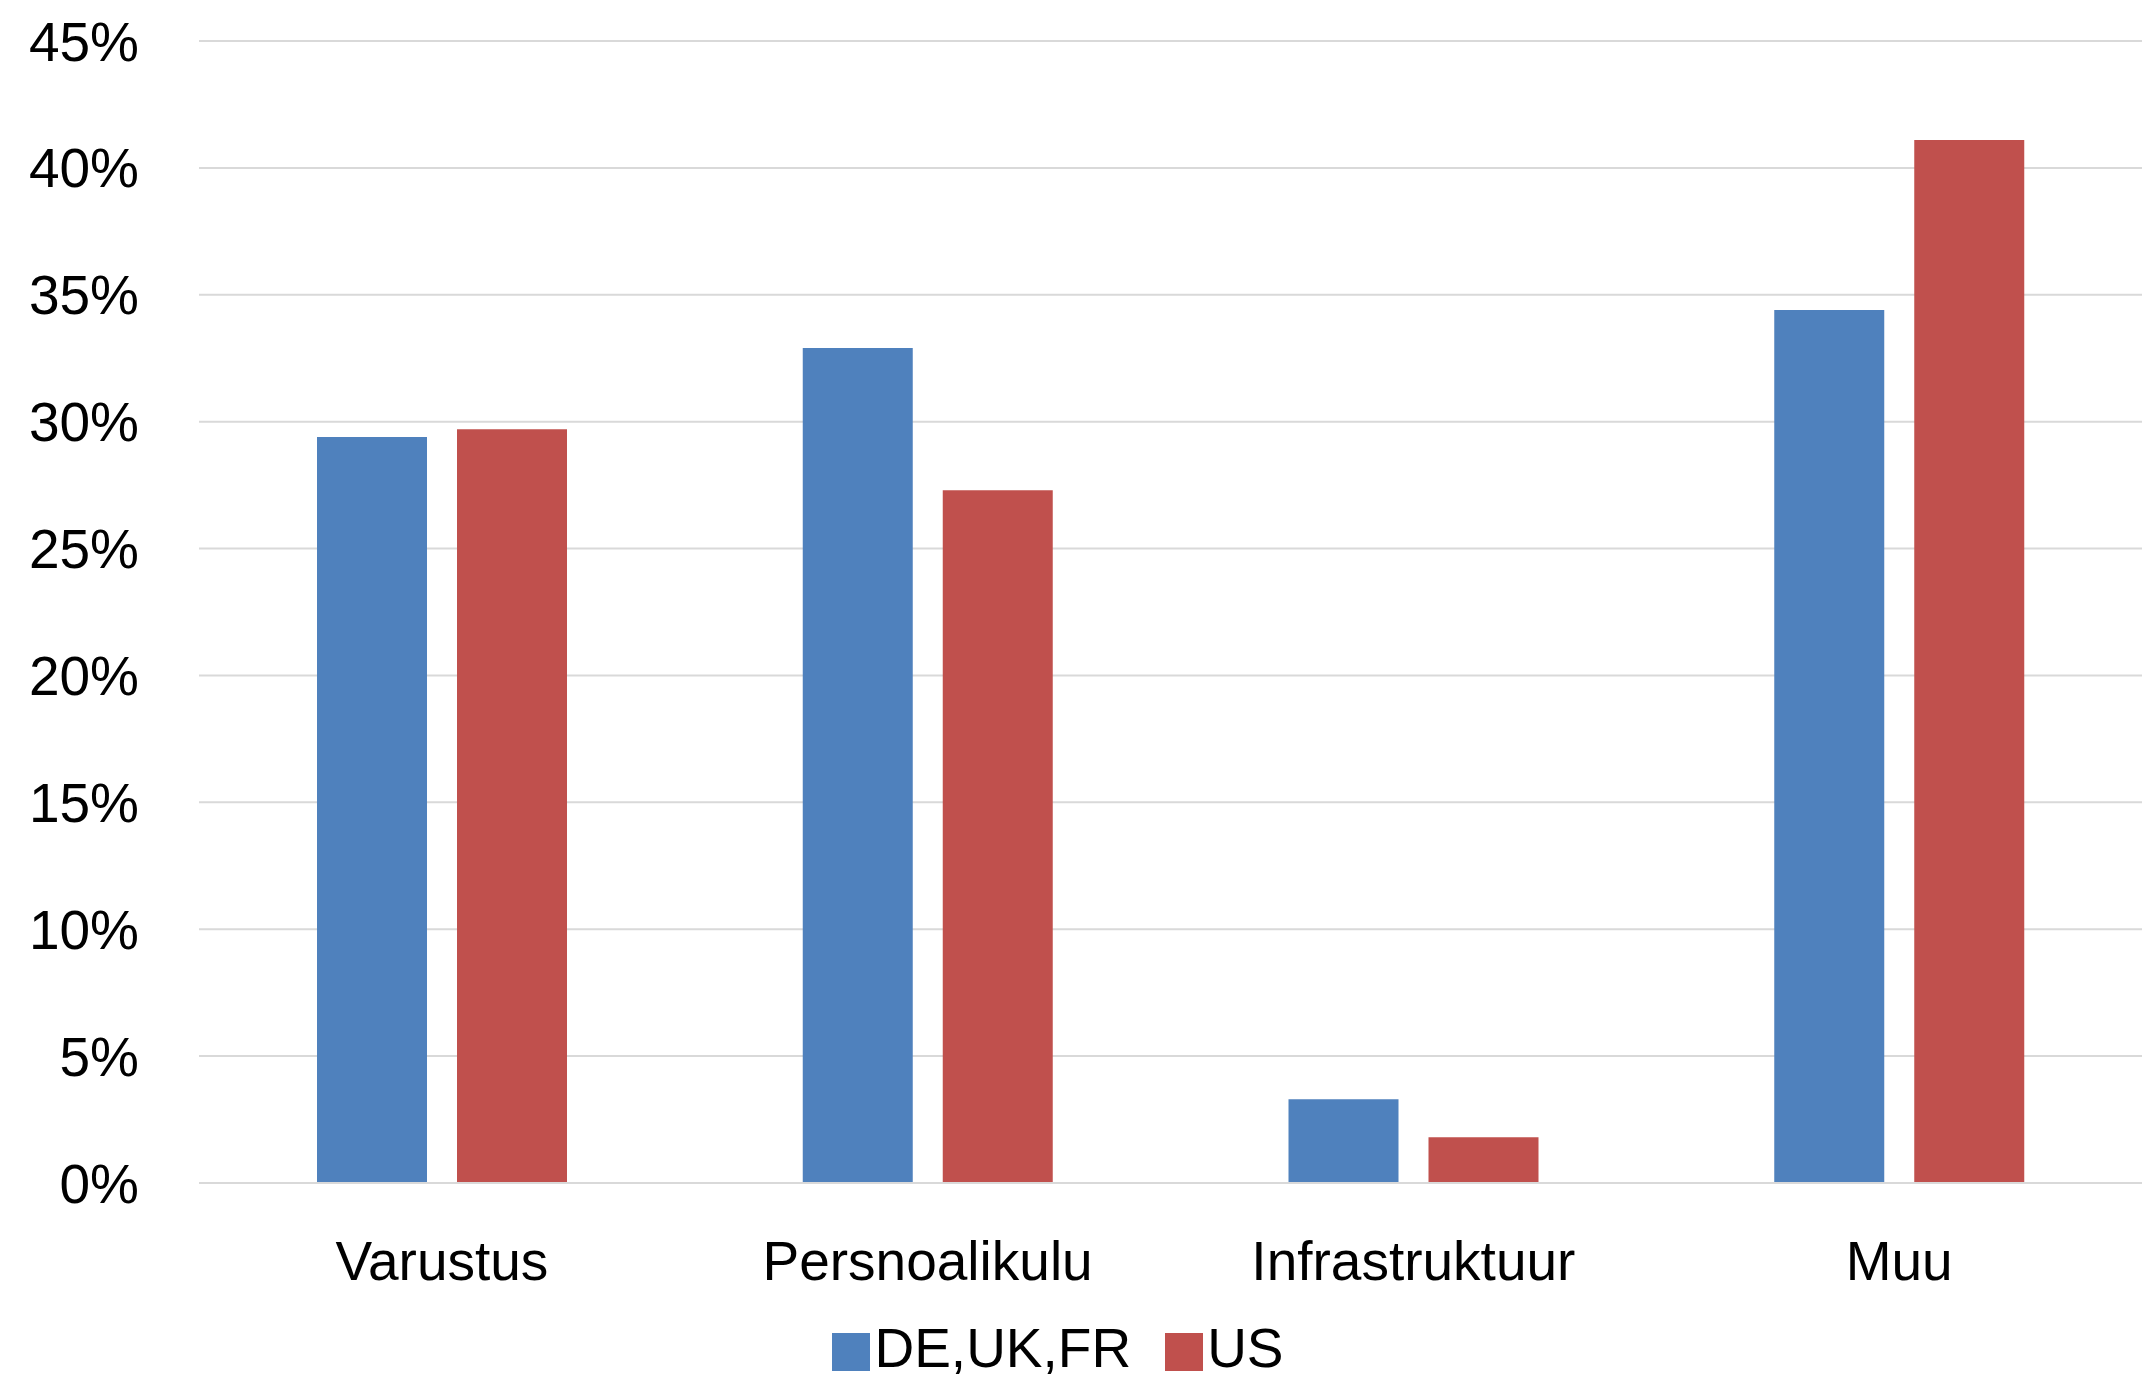 The width and height of the screenshot is (2150, 1394). Describe the element at coordinates (83, 802) in the screenshot. I see `y-tick-label: 15%` at that location.